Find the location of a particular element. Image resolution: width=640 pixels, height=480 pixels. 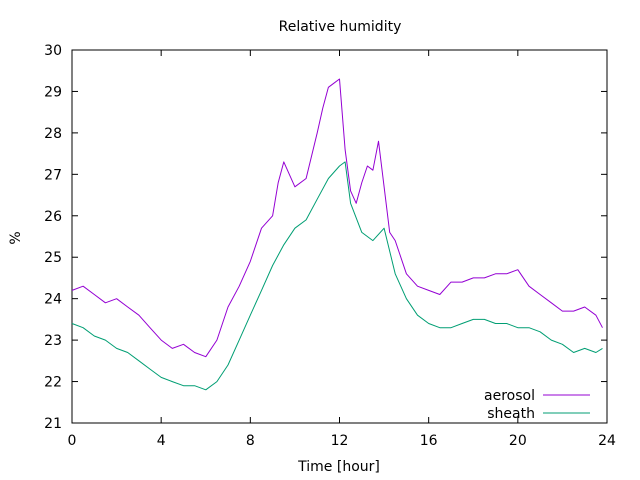

y-tick-label: 30 is located at coordinates (53, 51).